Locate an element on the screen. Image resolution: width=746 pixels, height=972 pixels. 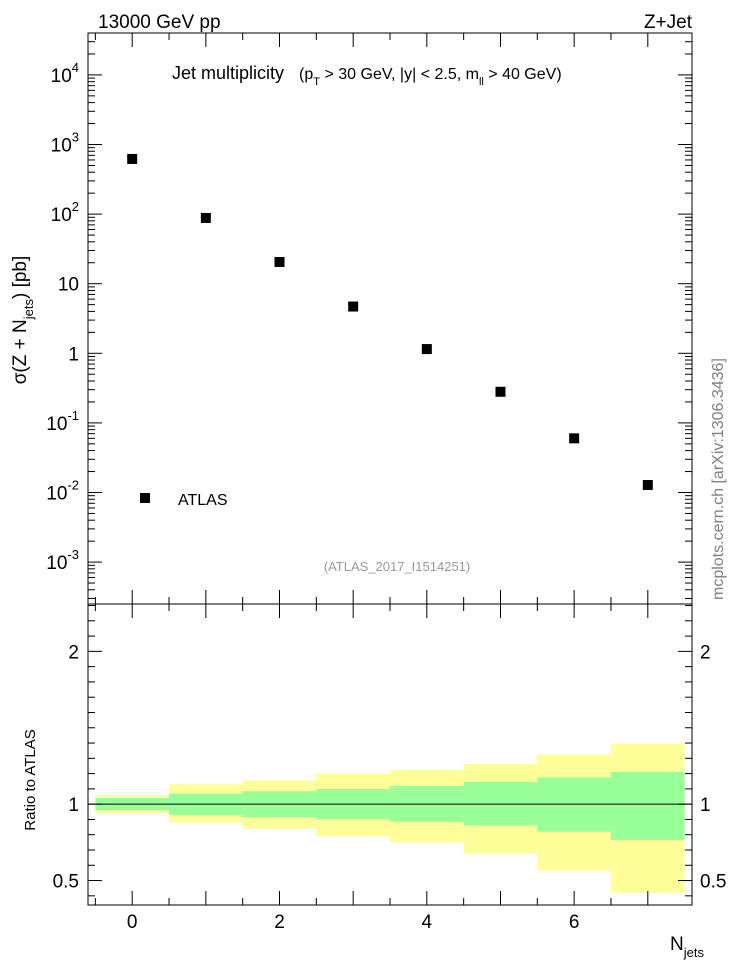
tick-exponent: -1 is located at coordinates (73, 415).